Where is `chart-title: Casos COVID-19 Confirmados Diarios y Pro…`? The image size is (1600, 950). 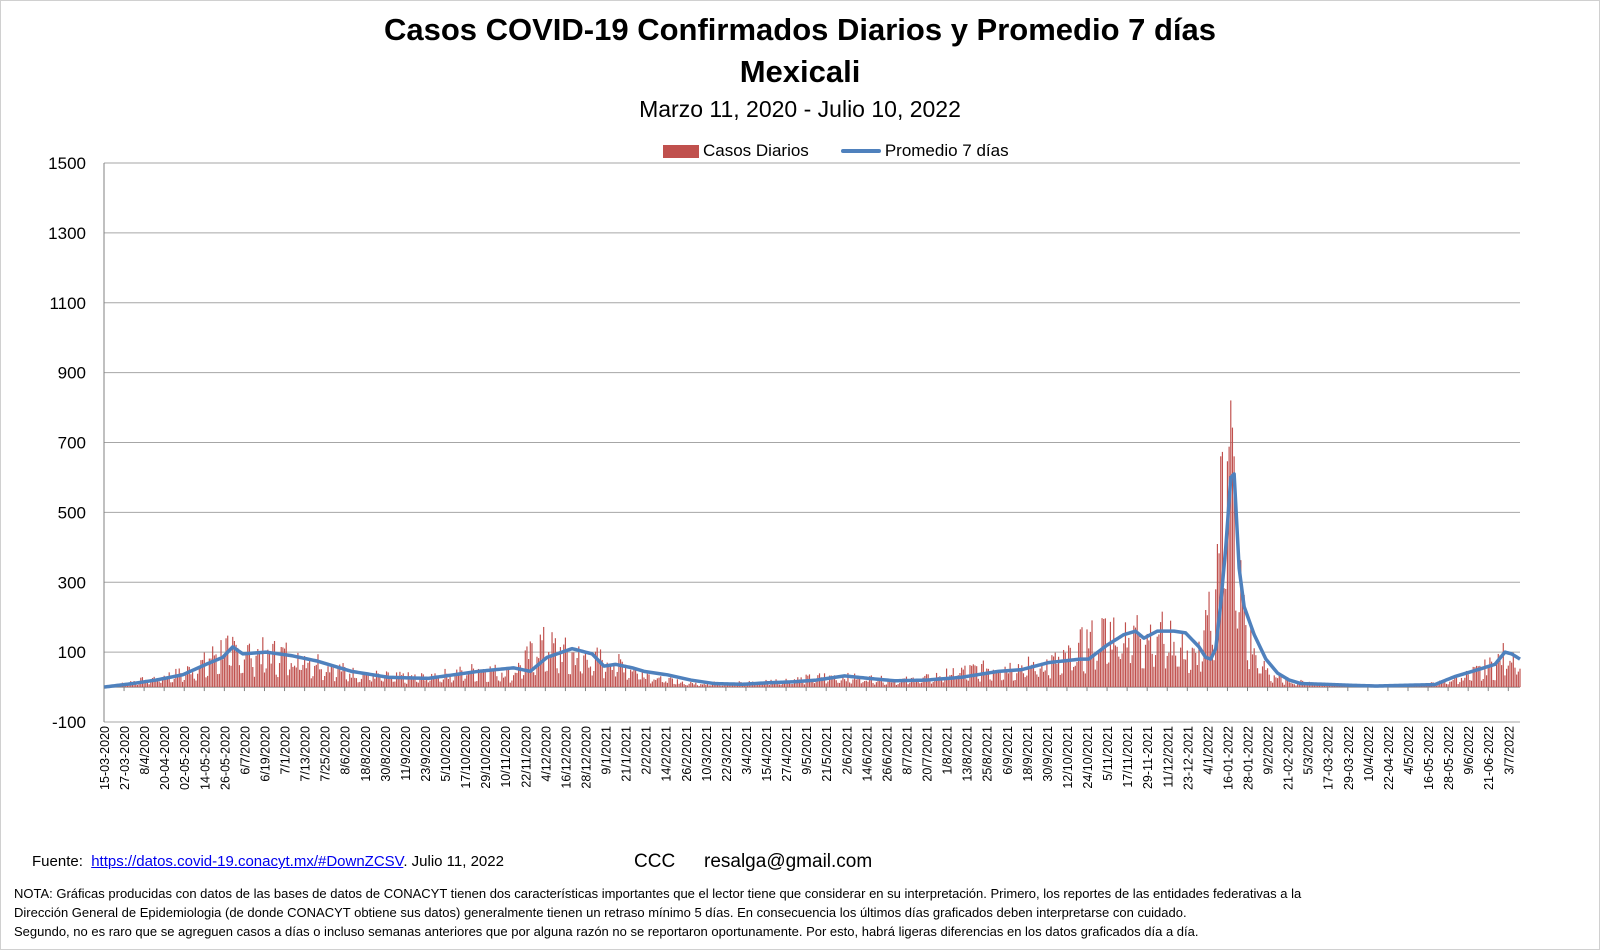 chart-title: Casos COVID-19 Confirmados Diarios y Pro… is located at coordinates (800, 29).